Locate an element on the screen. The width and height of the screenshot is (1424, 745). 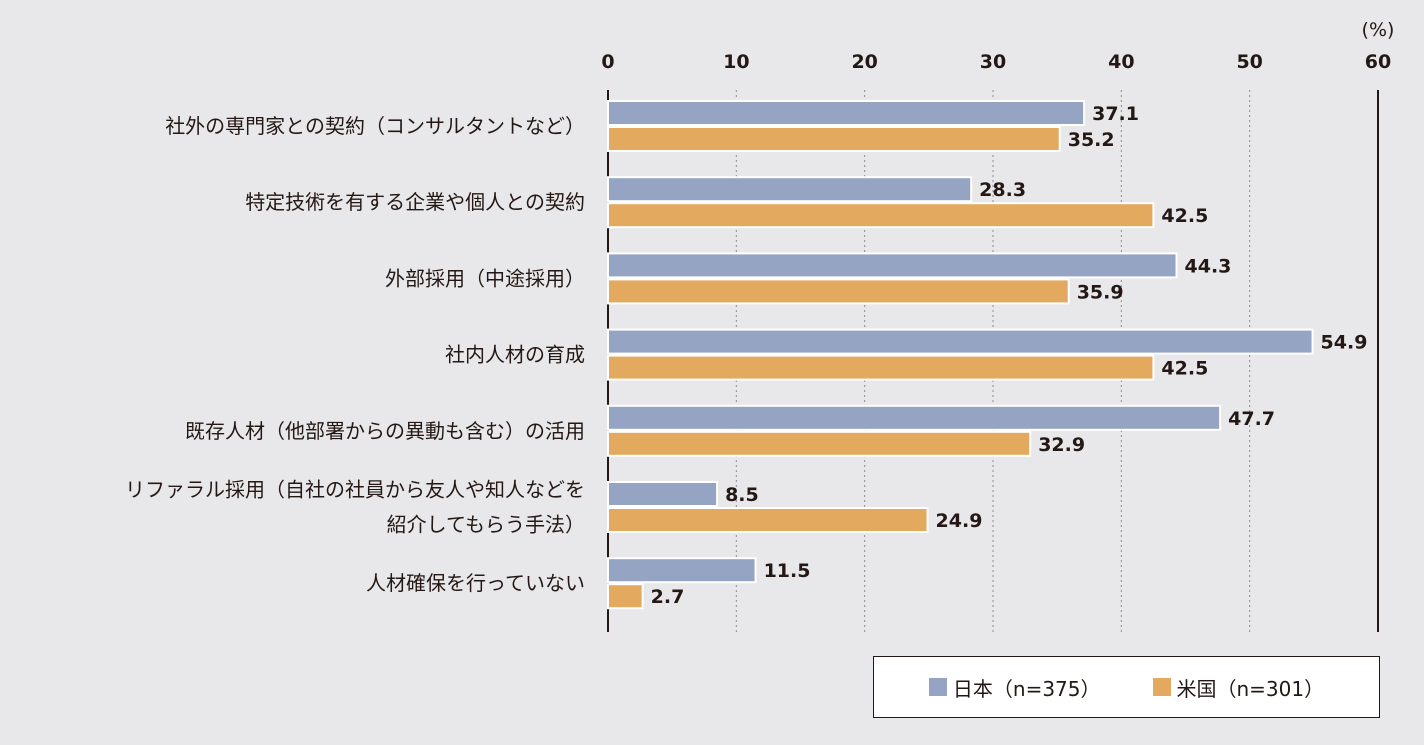
unit-label: (%) is located at coordinates (1378, 30).